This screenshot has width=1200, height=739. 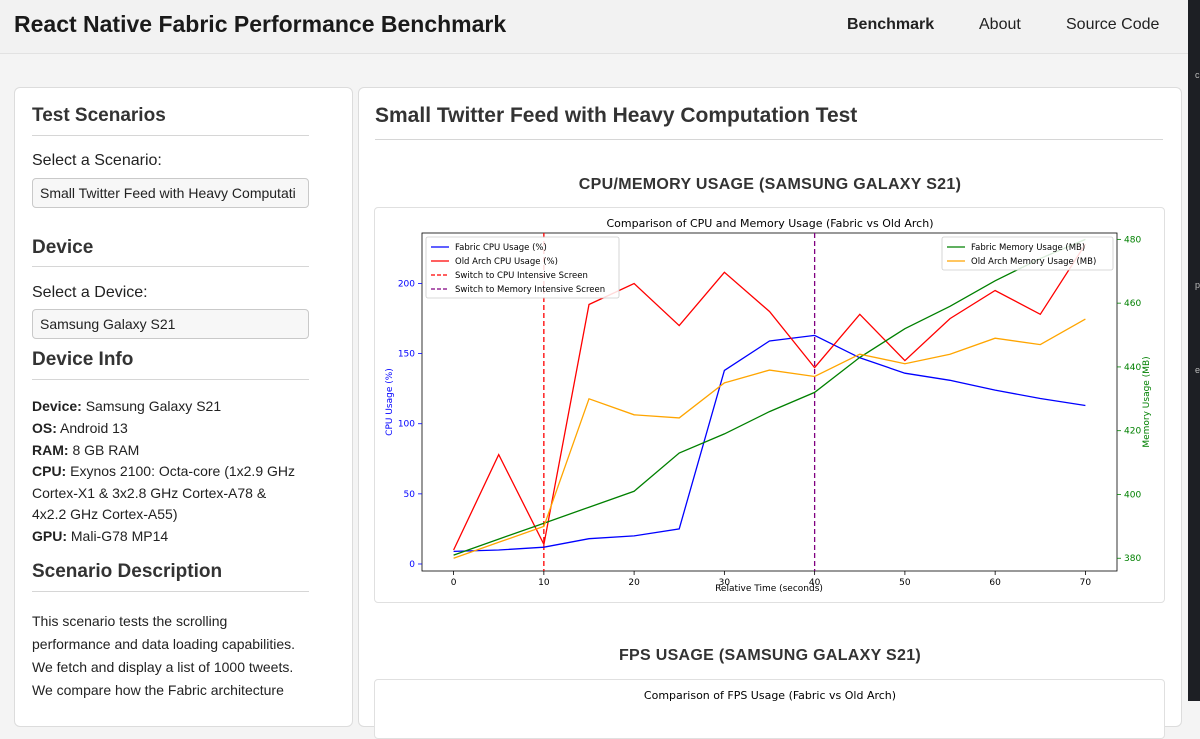 I want to click on x-axis-label: Relative Time (seconds), so click(x=769, y=589).